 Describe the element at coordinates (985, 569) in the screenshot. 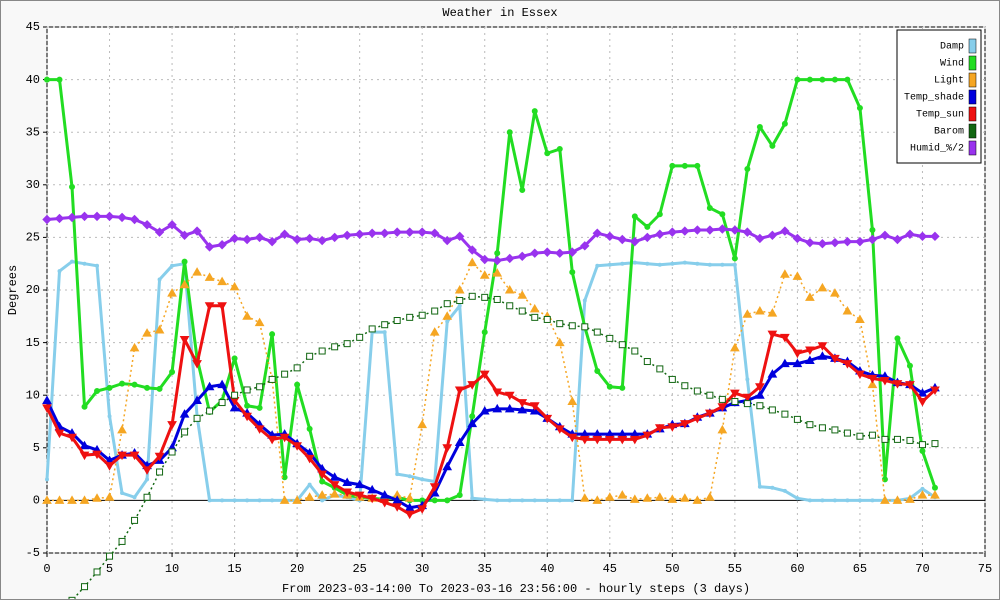

I see `x-tick-label: 75` at that location.